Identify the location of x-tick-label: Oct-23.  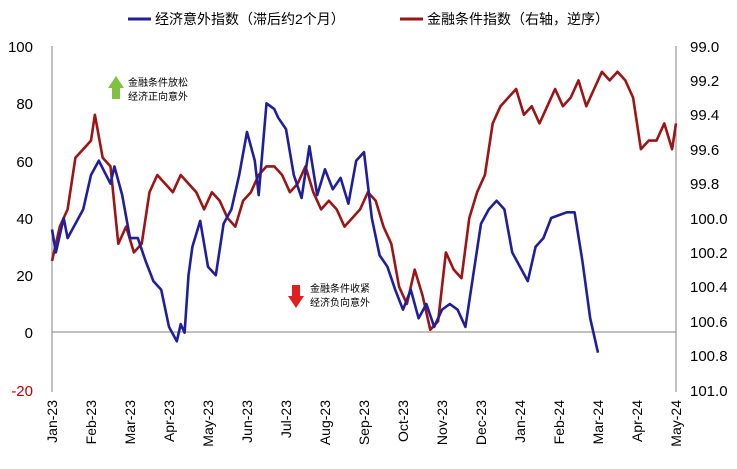
(403, 421).